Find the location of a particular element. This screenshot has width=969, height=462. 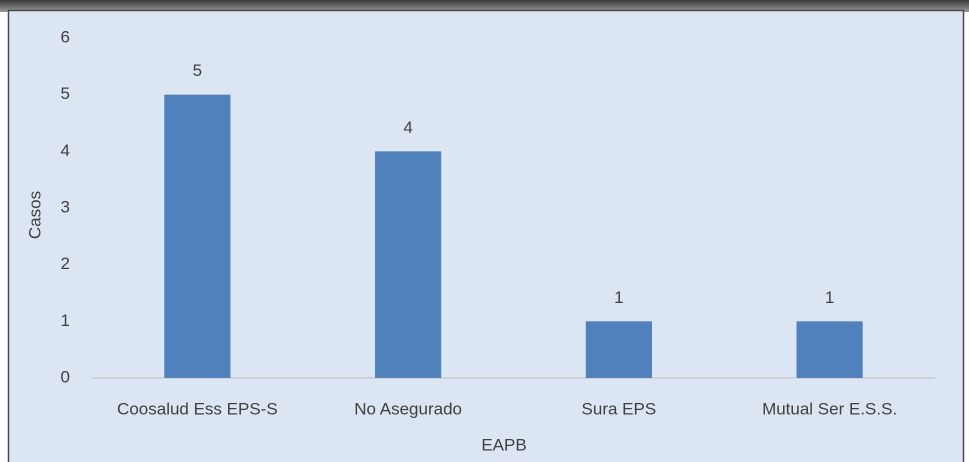

x-tick-label: Mutual Ser E.S.S. is located at coordinates (829, 408).